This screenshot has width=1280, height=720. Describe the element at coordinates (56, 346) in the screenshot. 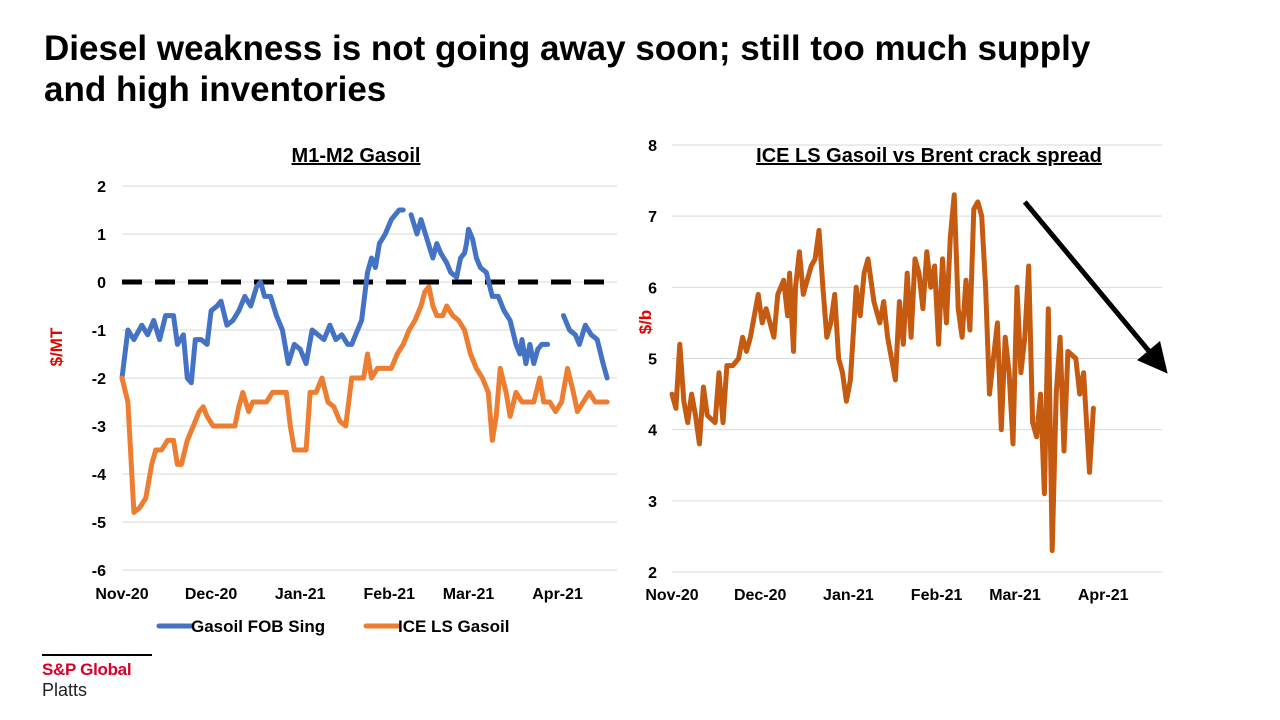

I see `y-axis-label: $/MT` at that location.